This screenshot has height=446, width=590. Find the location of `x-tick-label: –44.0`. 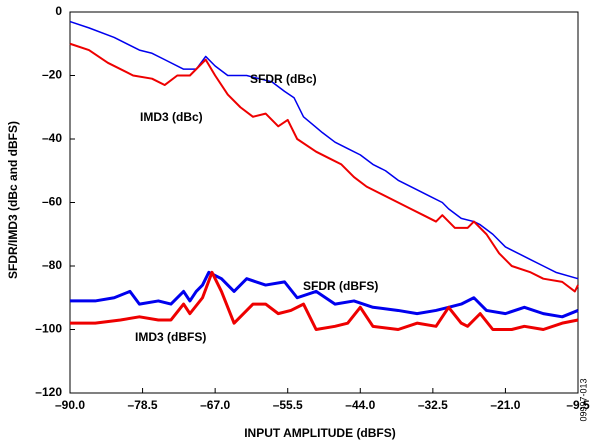

x-tick-label: –44.0 is located at coordinates (360, 405).